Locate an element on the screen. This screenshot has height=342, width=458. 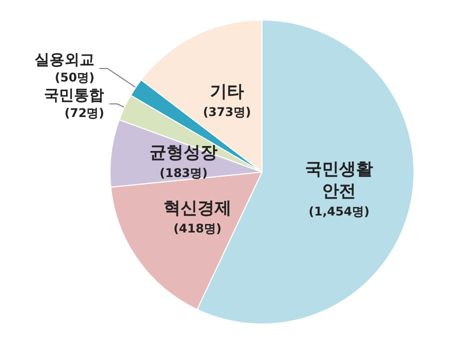
data-label: (50명) is located at coordinates (74, 77).